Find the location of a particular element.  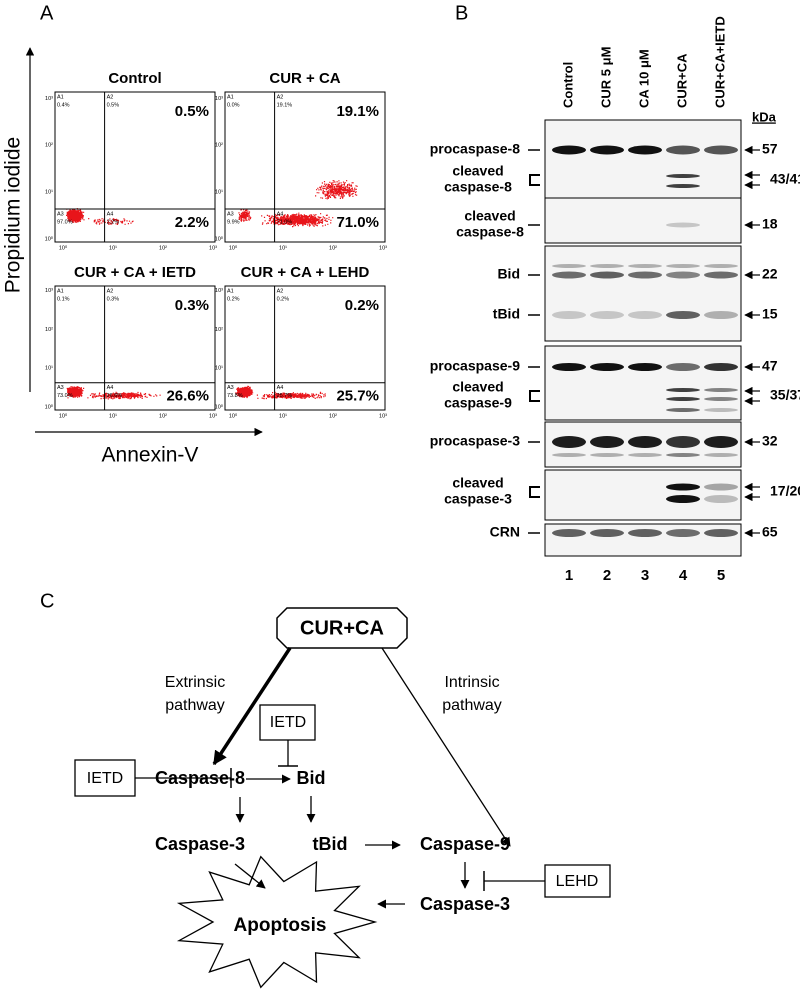

size-label: 57 is located at coordinates (770, 149).